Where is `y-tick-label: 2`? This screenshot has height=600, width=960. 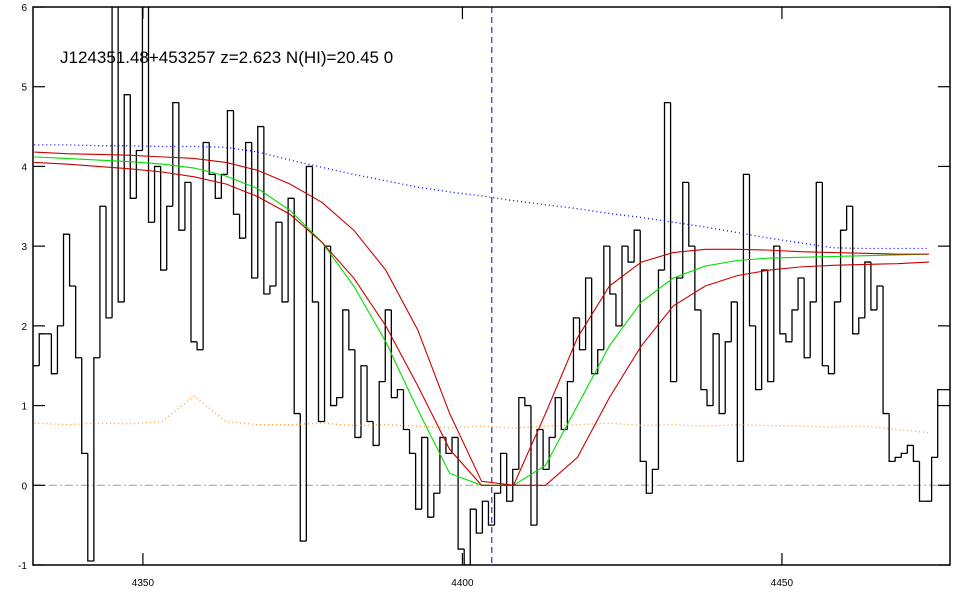
y-tick-label: 2 is located at coordinates (24, 327).